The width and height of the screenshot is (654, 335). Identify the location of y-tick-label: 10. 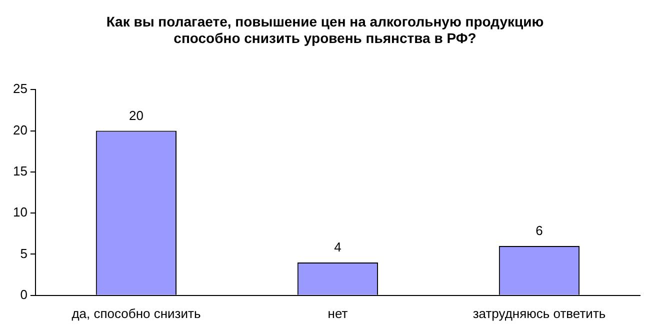
(20, 212).